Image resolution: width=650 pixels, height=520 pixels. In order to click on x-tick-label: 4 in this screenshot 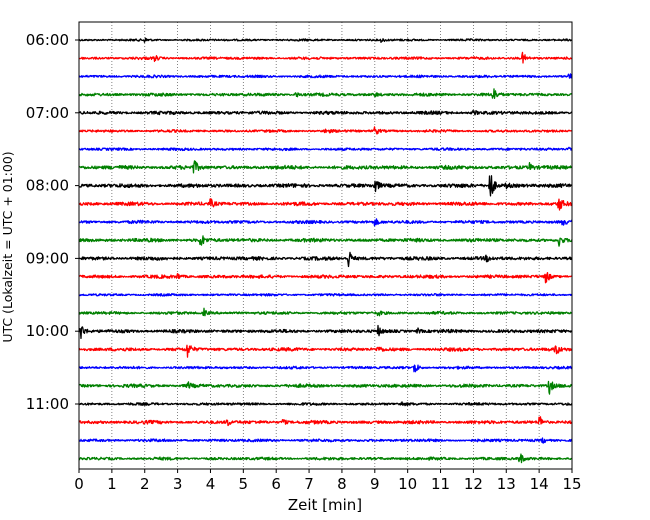, I will do `click(211, 484)`.